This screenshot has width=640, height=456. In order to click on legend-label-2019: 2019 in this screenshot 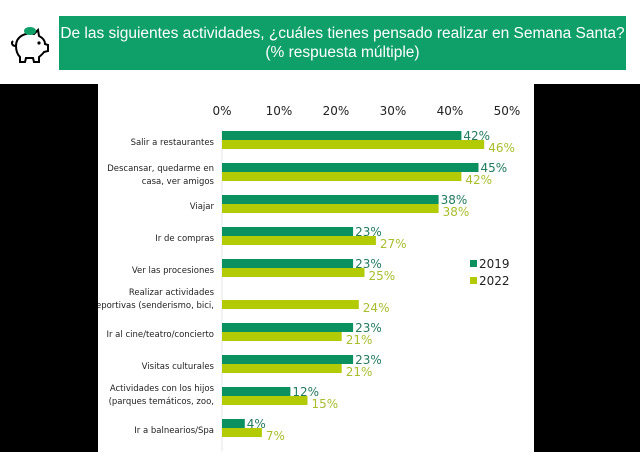, I will do `click(494, 264)`.